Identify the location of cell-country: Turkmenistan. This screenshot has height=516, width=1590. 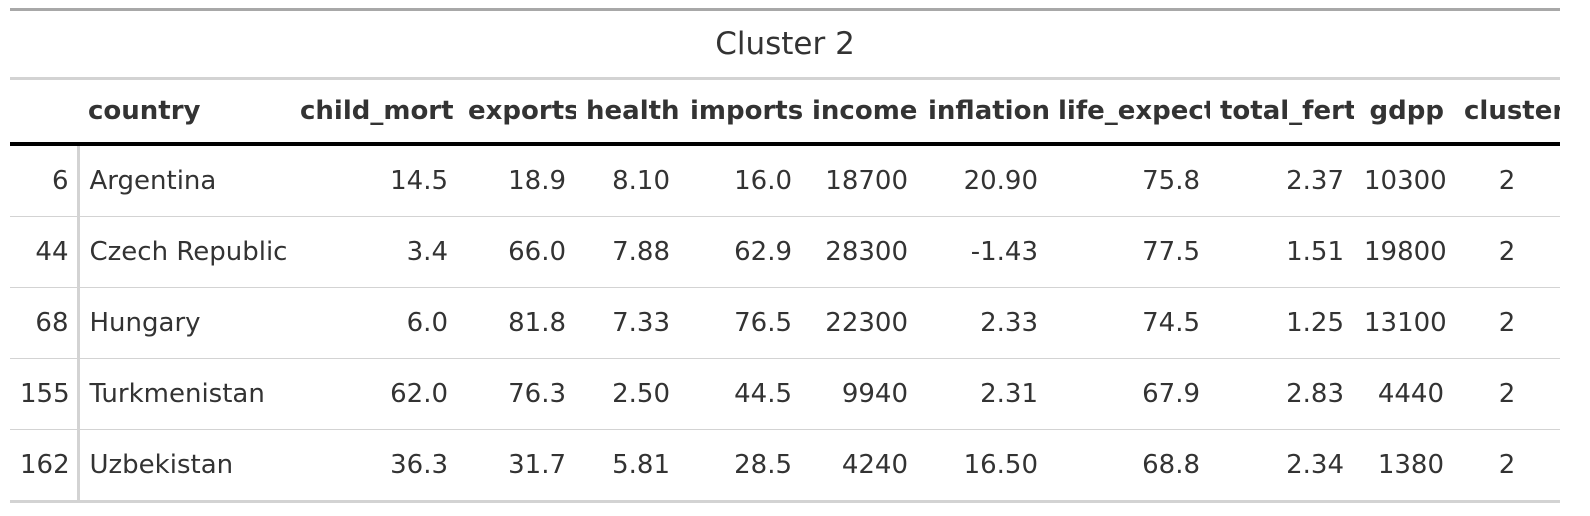
(184, 394).